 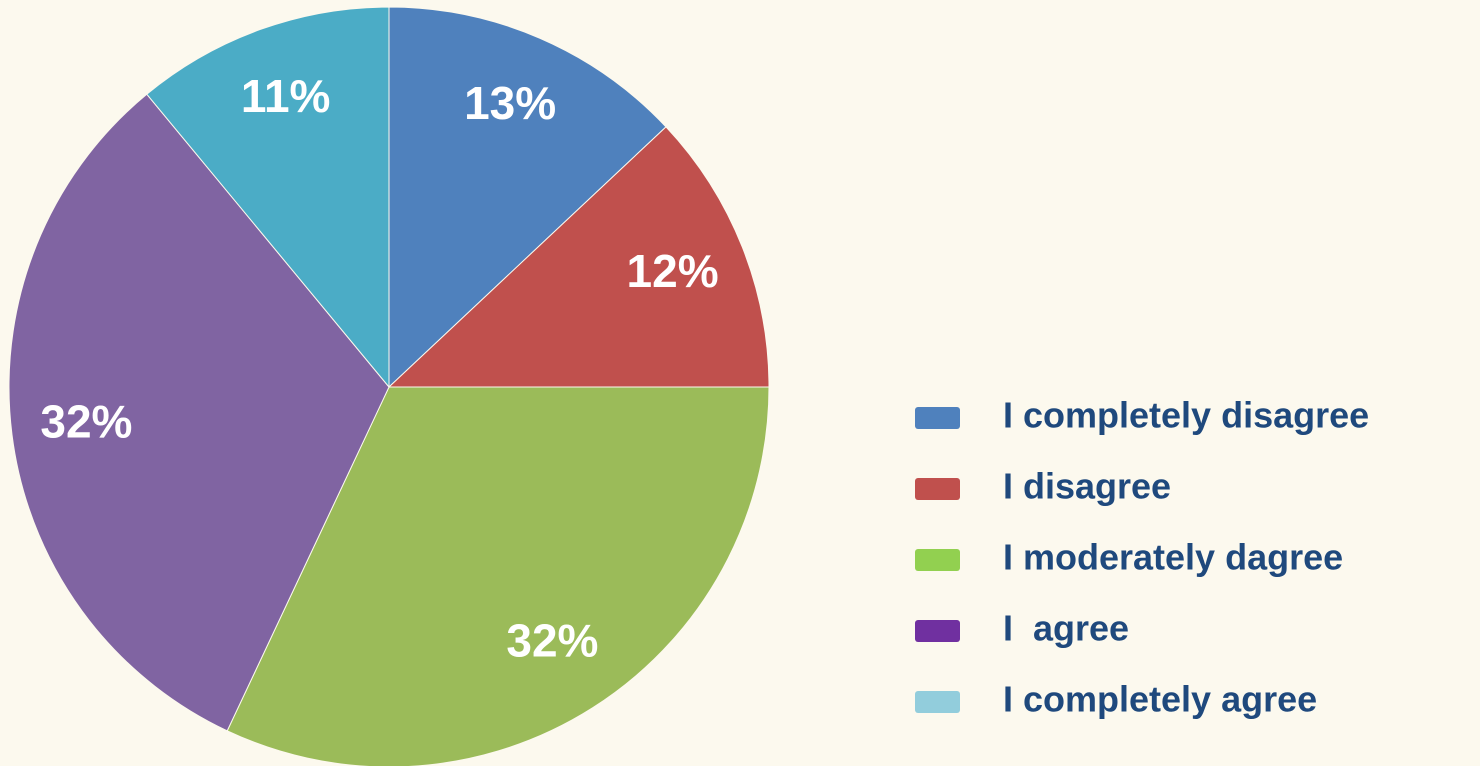 I want to click on slice-label: 11%, so click(x=286, y=96).